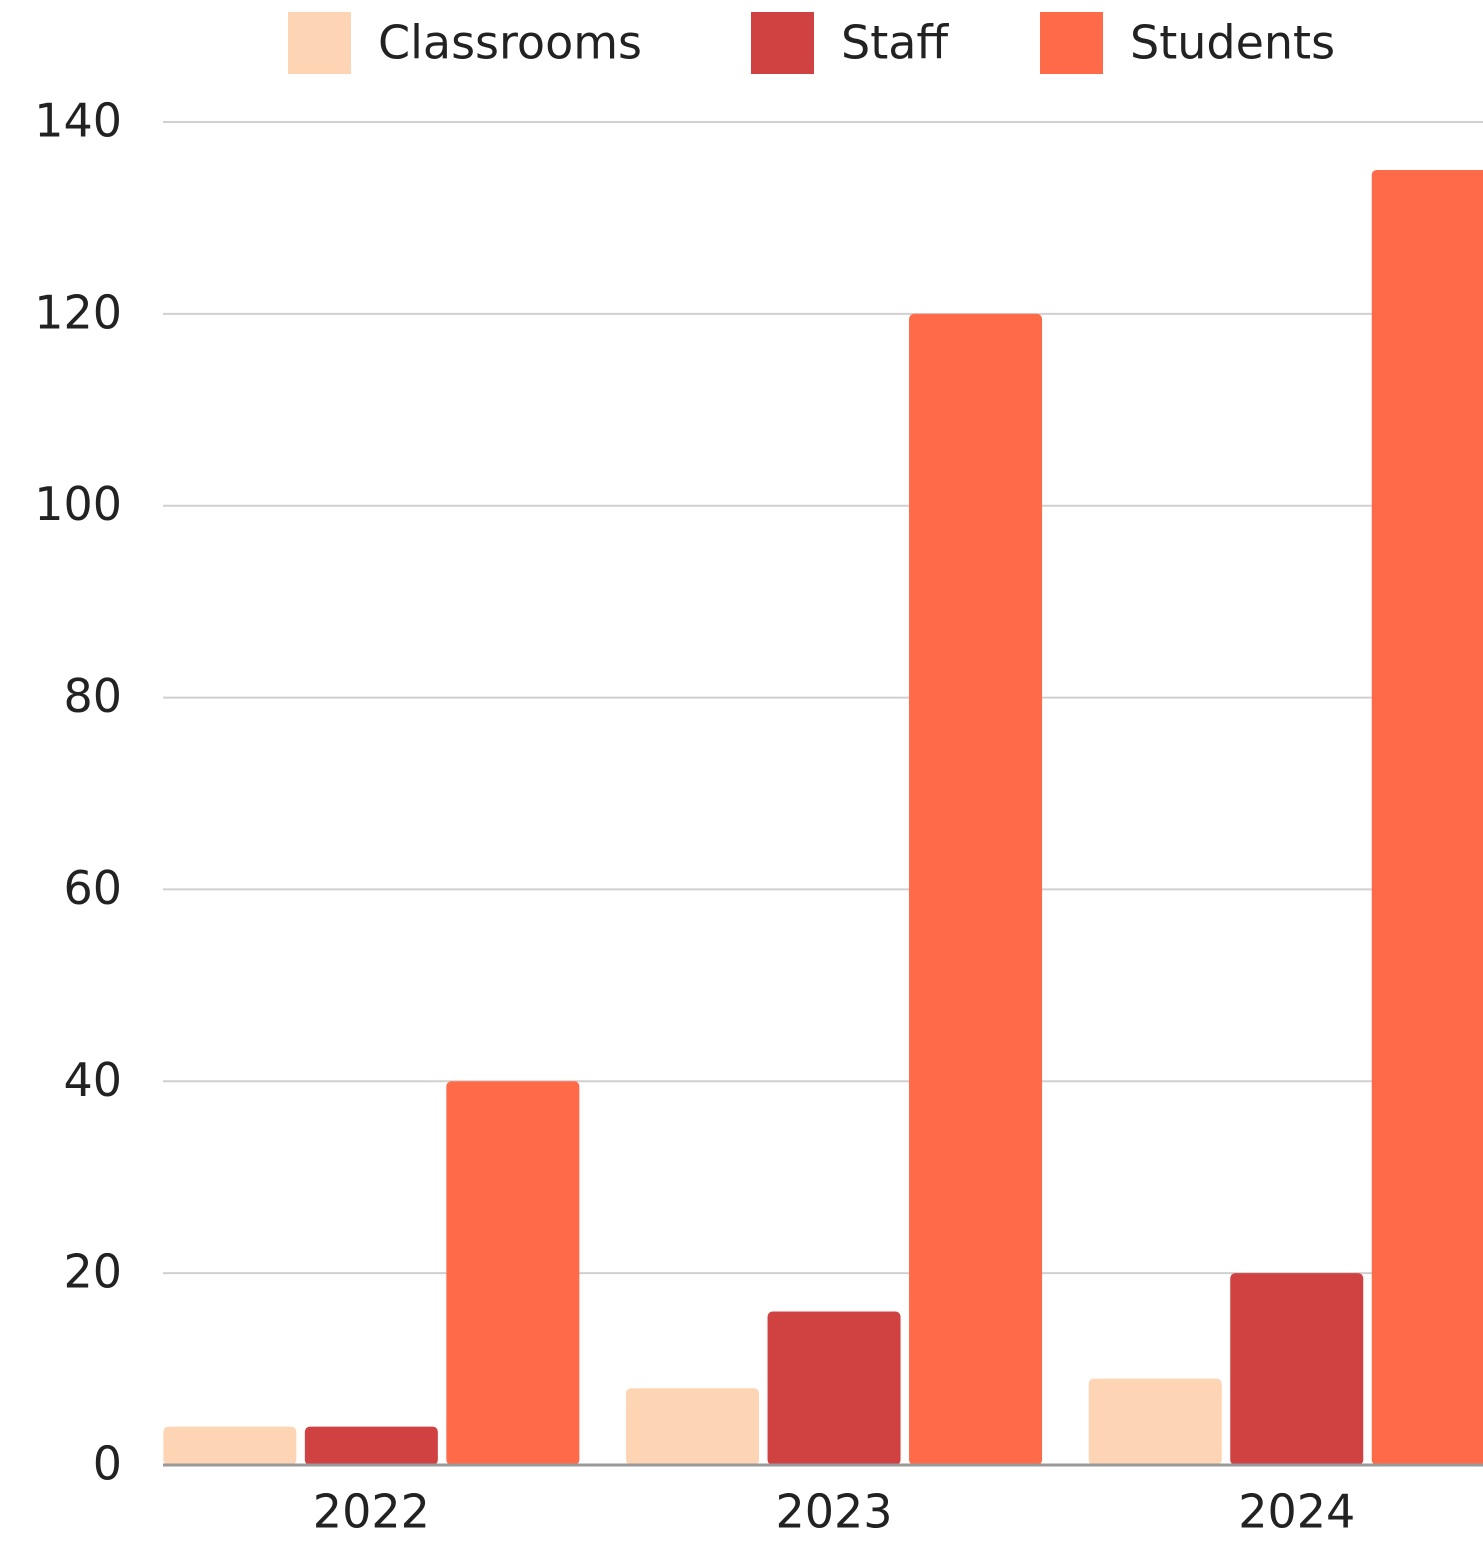  What do you see at coordinates (92, 1080) in the screenshot?
I see `y-tick-label: 40` at bounding box center [92, 1080].